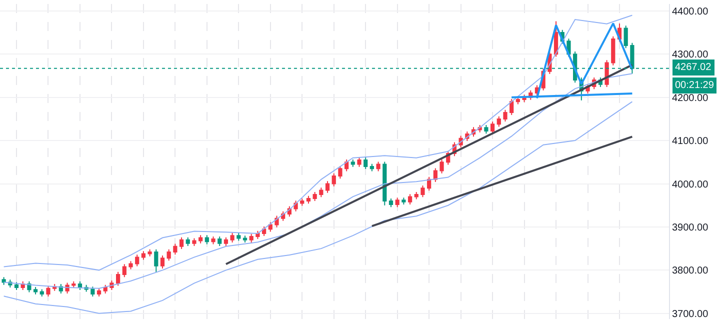  Describe the element at coordinates (690, 314) in the screenshot. I see `y-tick-label: 3700.00` at that location.